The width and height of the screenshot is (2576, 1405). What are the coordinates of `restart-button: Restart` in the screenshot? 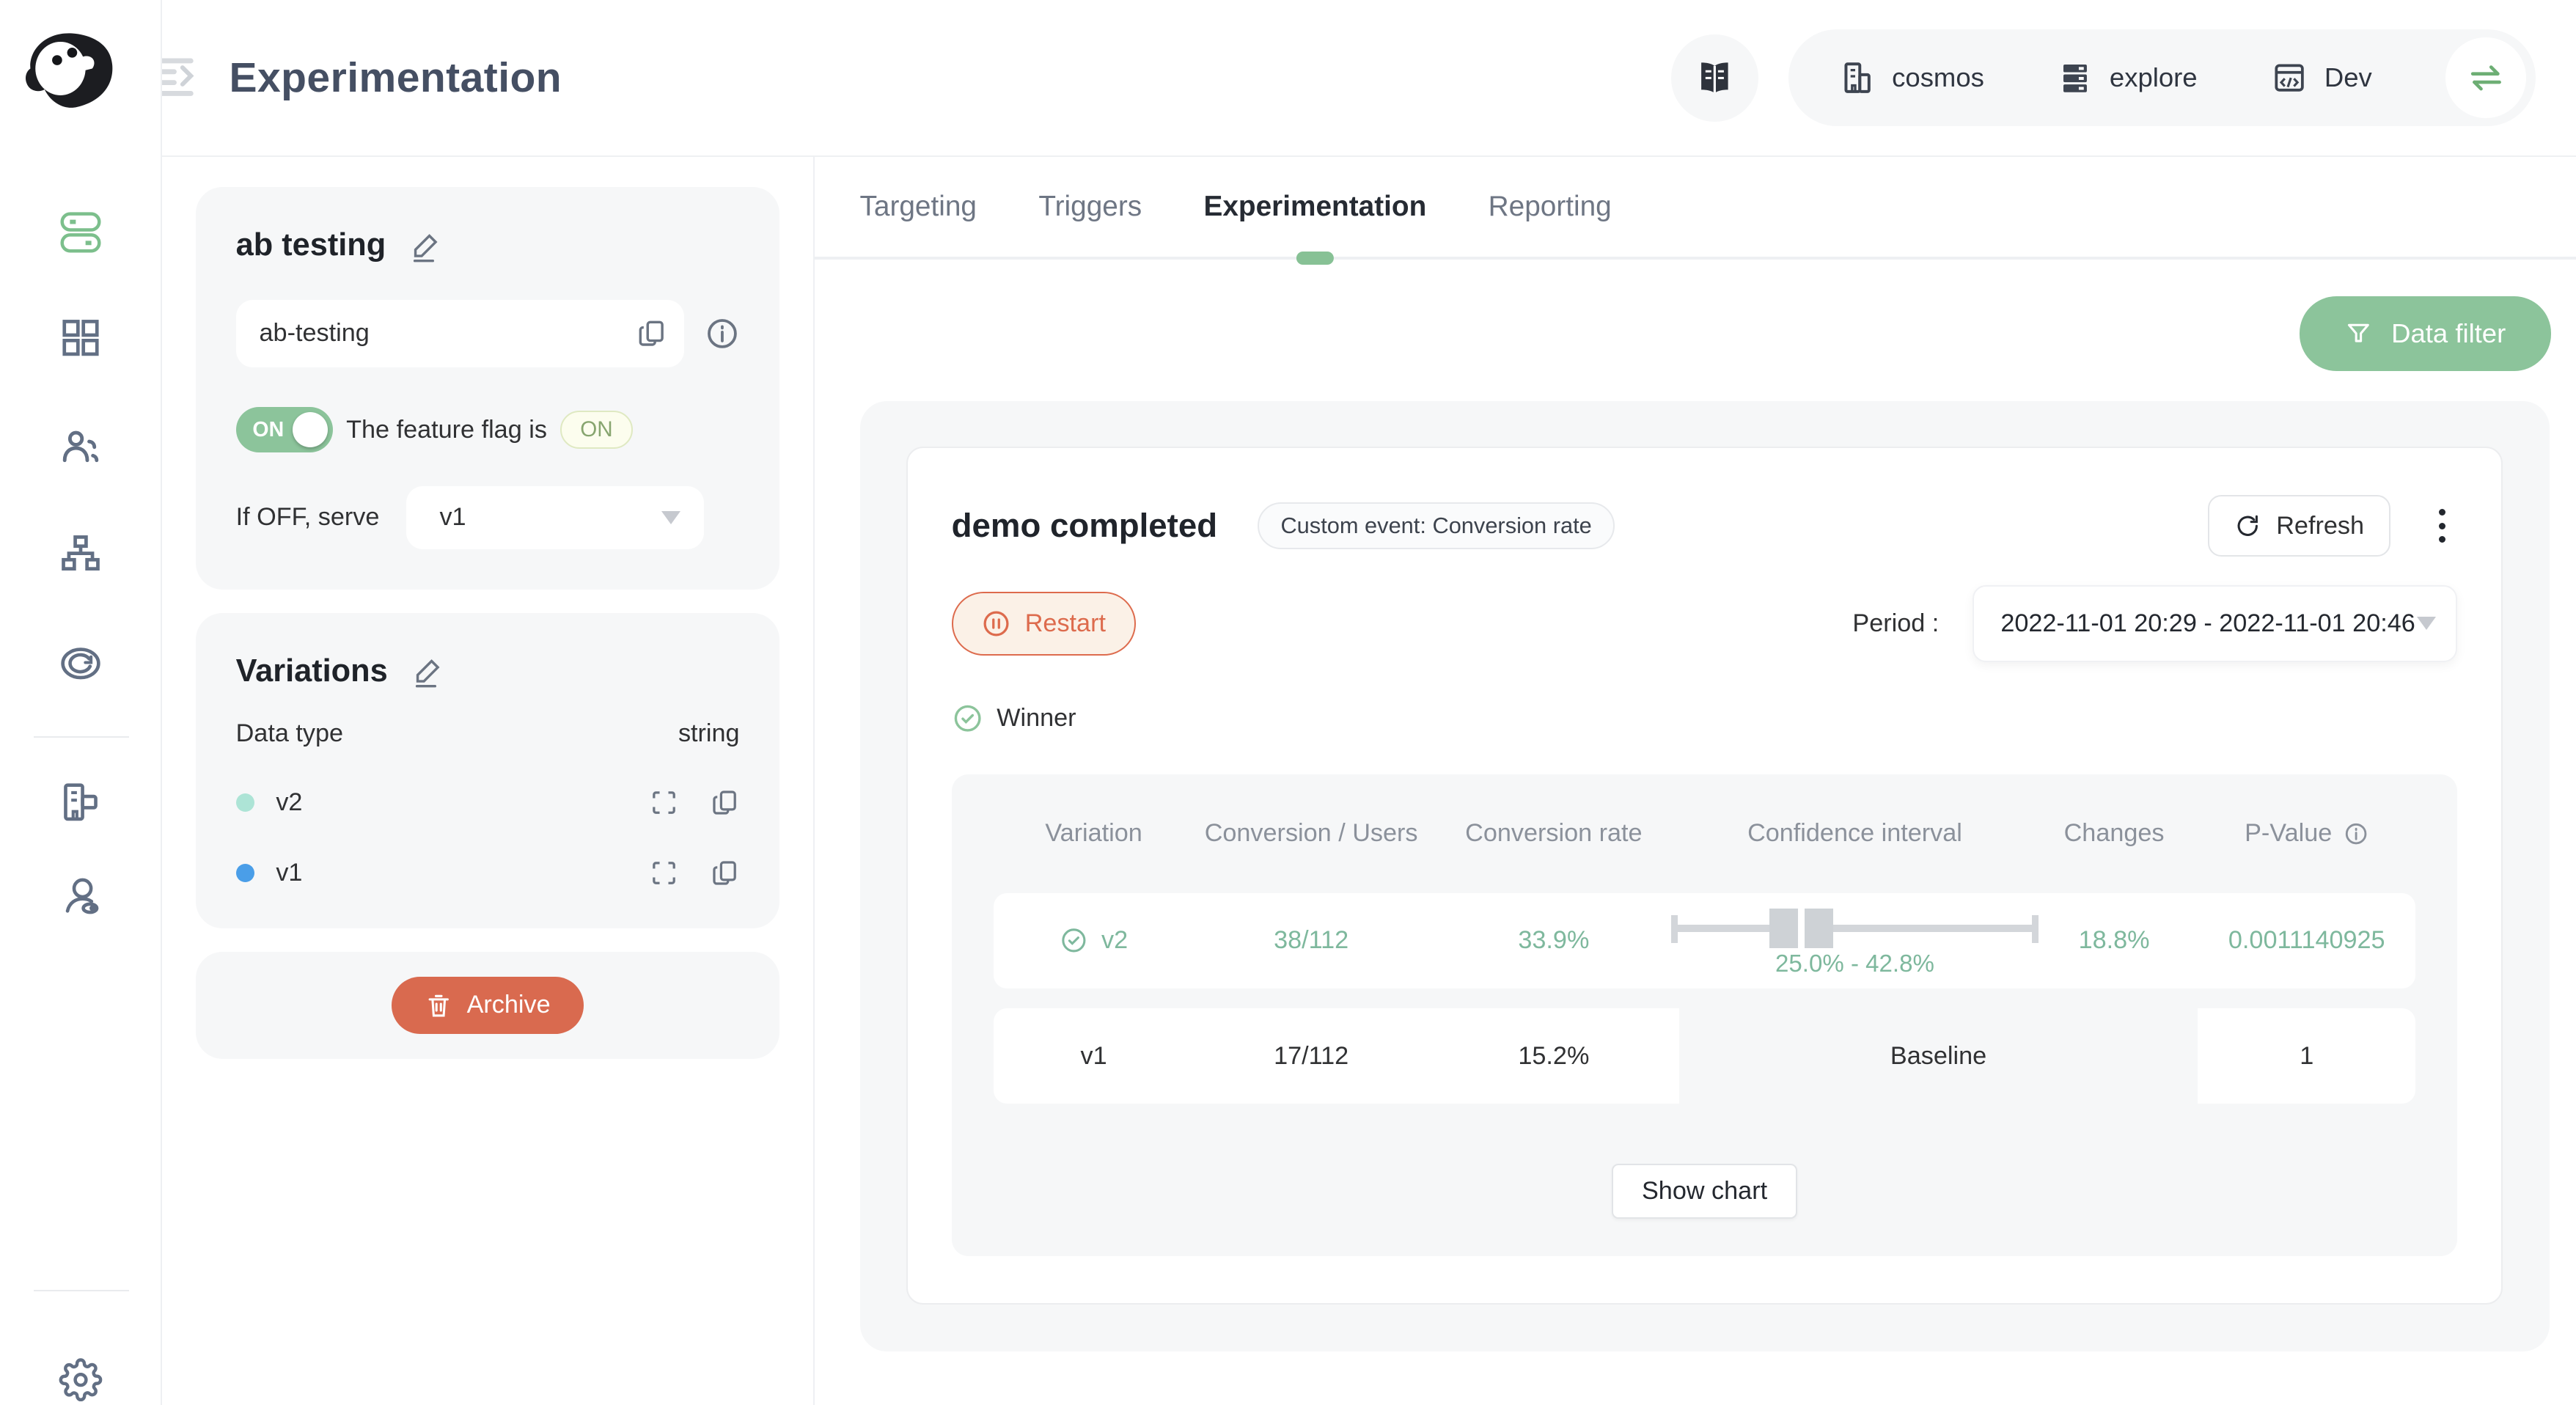 It's located at (1044, 624).